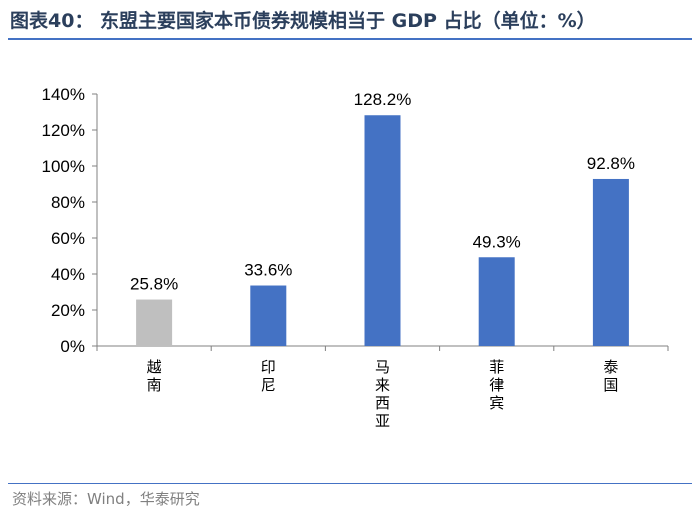  Describe the element at coordinates (350, 483) in the screenshot. I see `footer-divider` at that location.